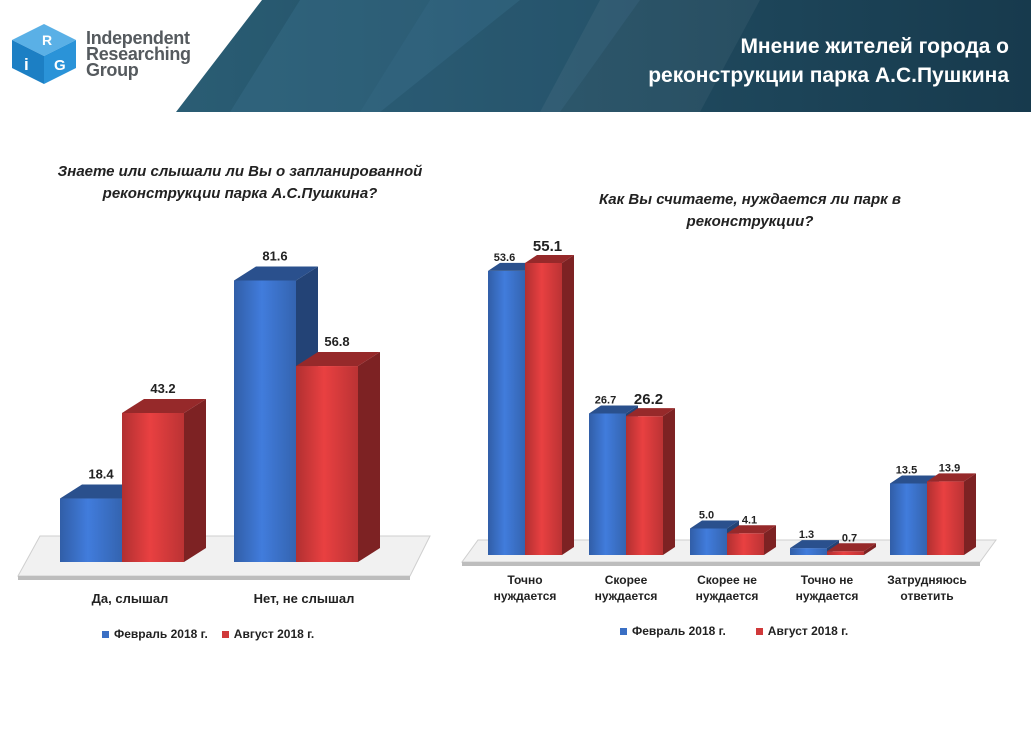 This screenshot has width=1031, height=732. Describe the element at coordinates (828, 75) in the screenshot. I see `slide-title-line: реконструкции парка А.С.Пушкина` at that location.